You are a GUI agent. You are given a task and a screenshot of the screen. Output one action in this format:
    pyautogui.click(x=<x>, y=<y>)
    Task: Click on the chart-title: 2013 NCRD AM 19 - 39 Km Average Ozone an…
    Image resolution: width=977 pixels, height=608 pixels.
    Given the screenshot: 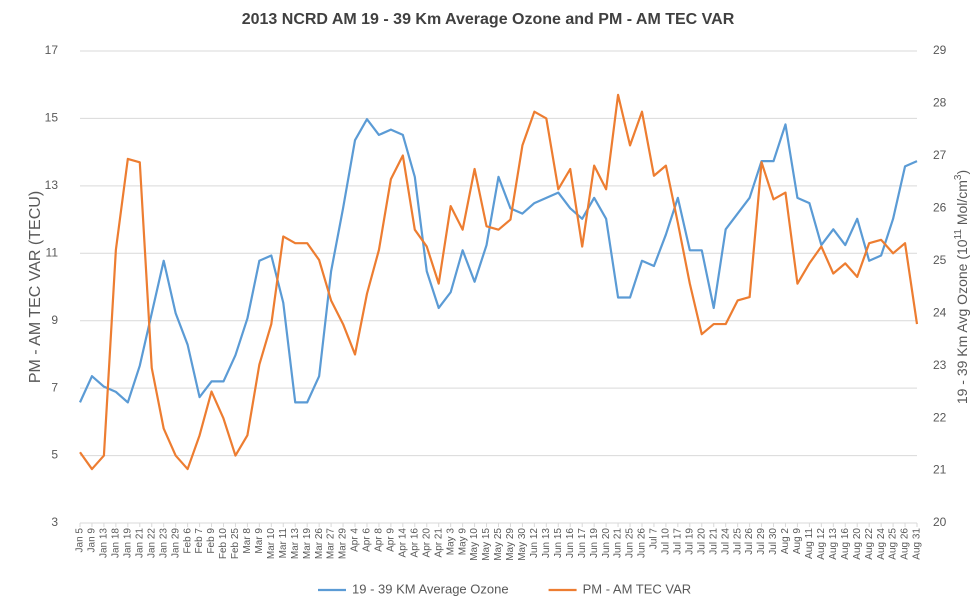 What is the action you would take?
    pyautogui.click(x=488, y=19)
    